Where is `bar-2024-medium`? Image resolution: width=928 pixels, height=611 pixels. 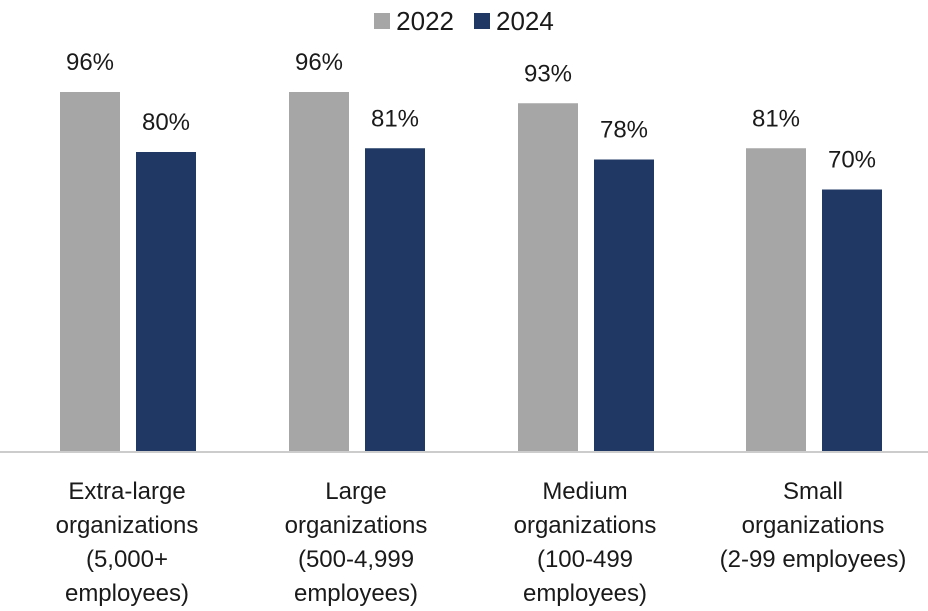
bar-2024-medium is located at coordinates (624, 305).